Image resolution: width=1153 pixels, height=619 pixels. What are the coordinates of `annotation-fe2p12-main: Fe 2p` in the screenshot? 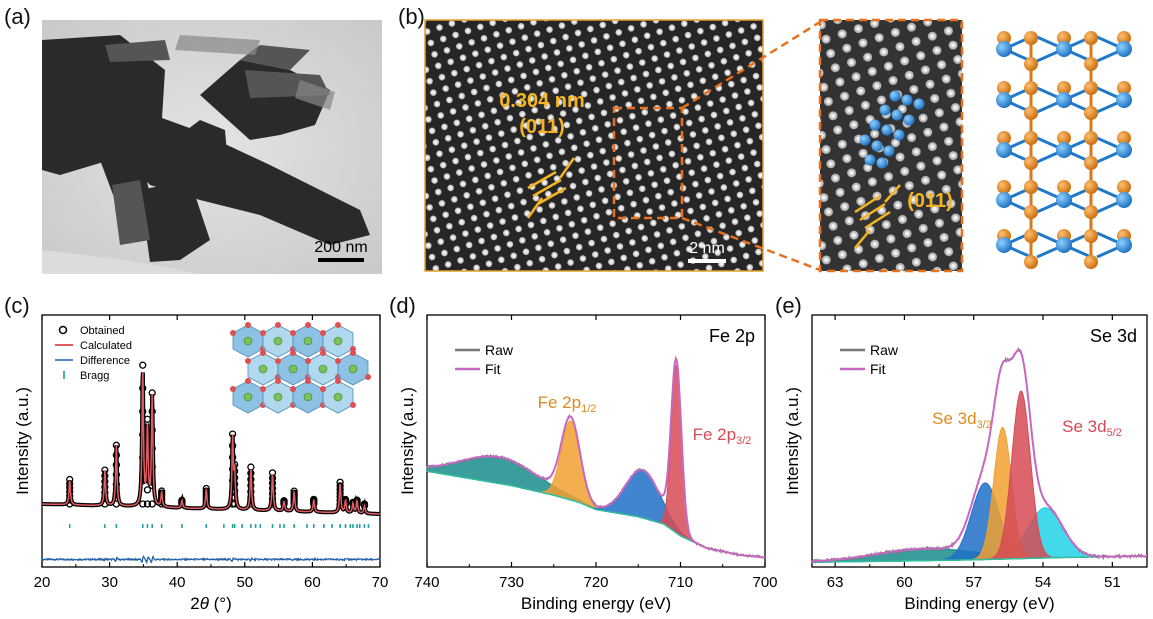 It's located at (559, 402).